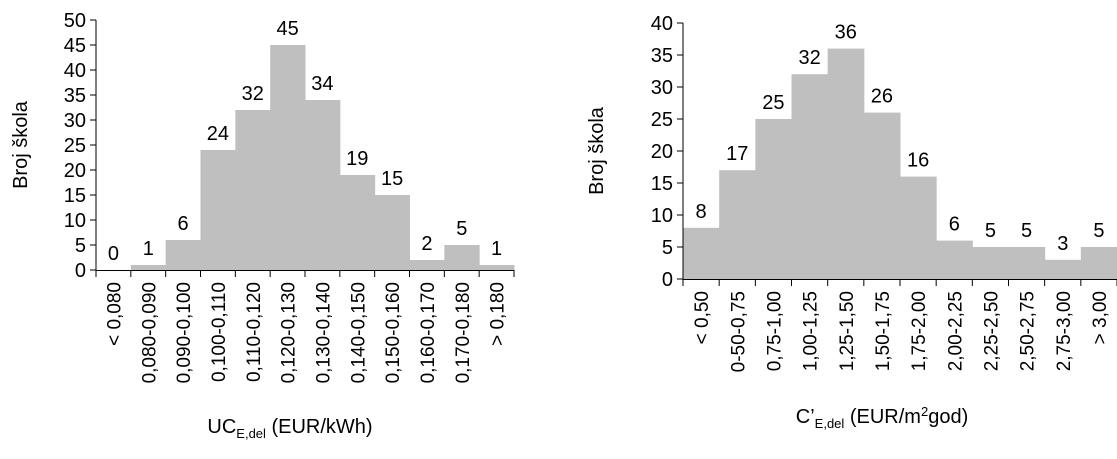 This screenshot has width=1117, height=459. What do you see at coordinates (701, 212) in the screenshot?
I see `data-label: 8` at bounding box center [701, 212].